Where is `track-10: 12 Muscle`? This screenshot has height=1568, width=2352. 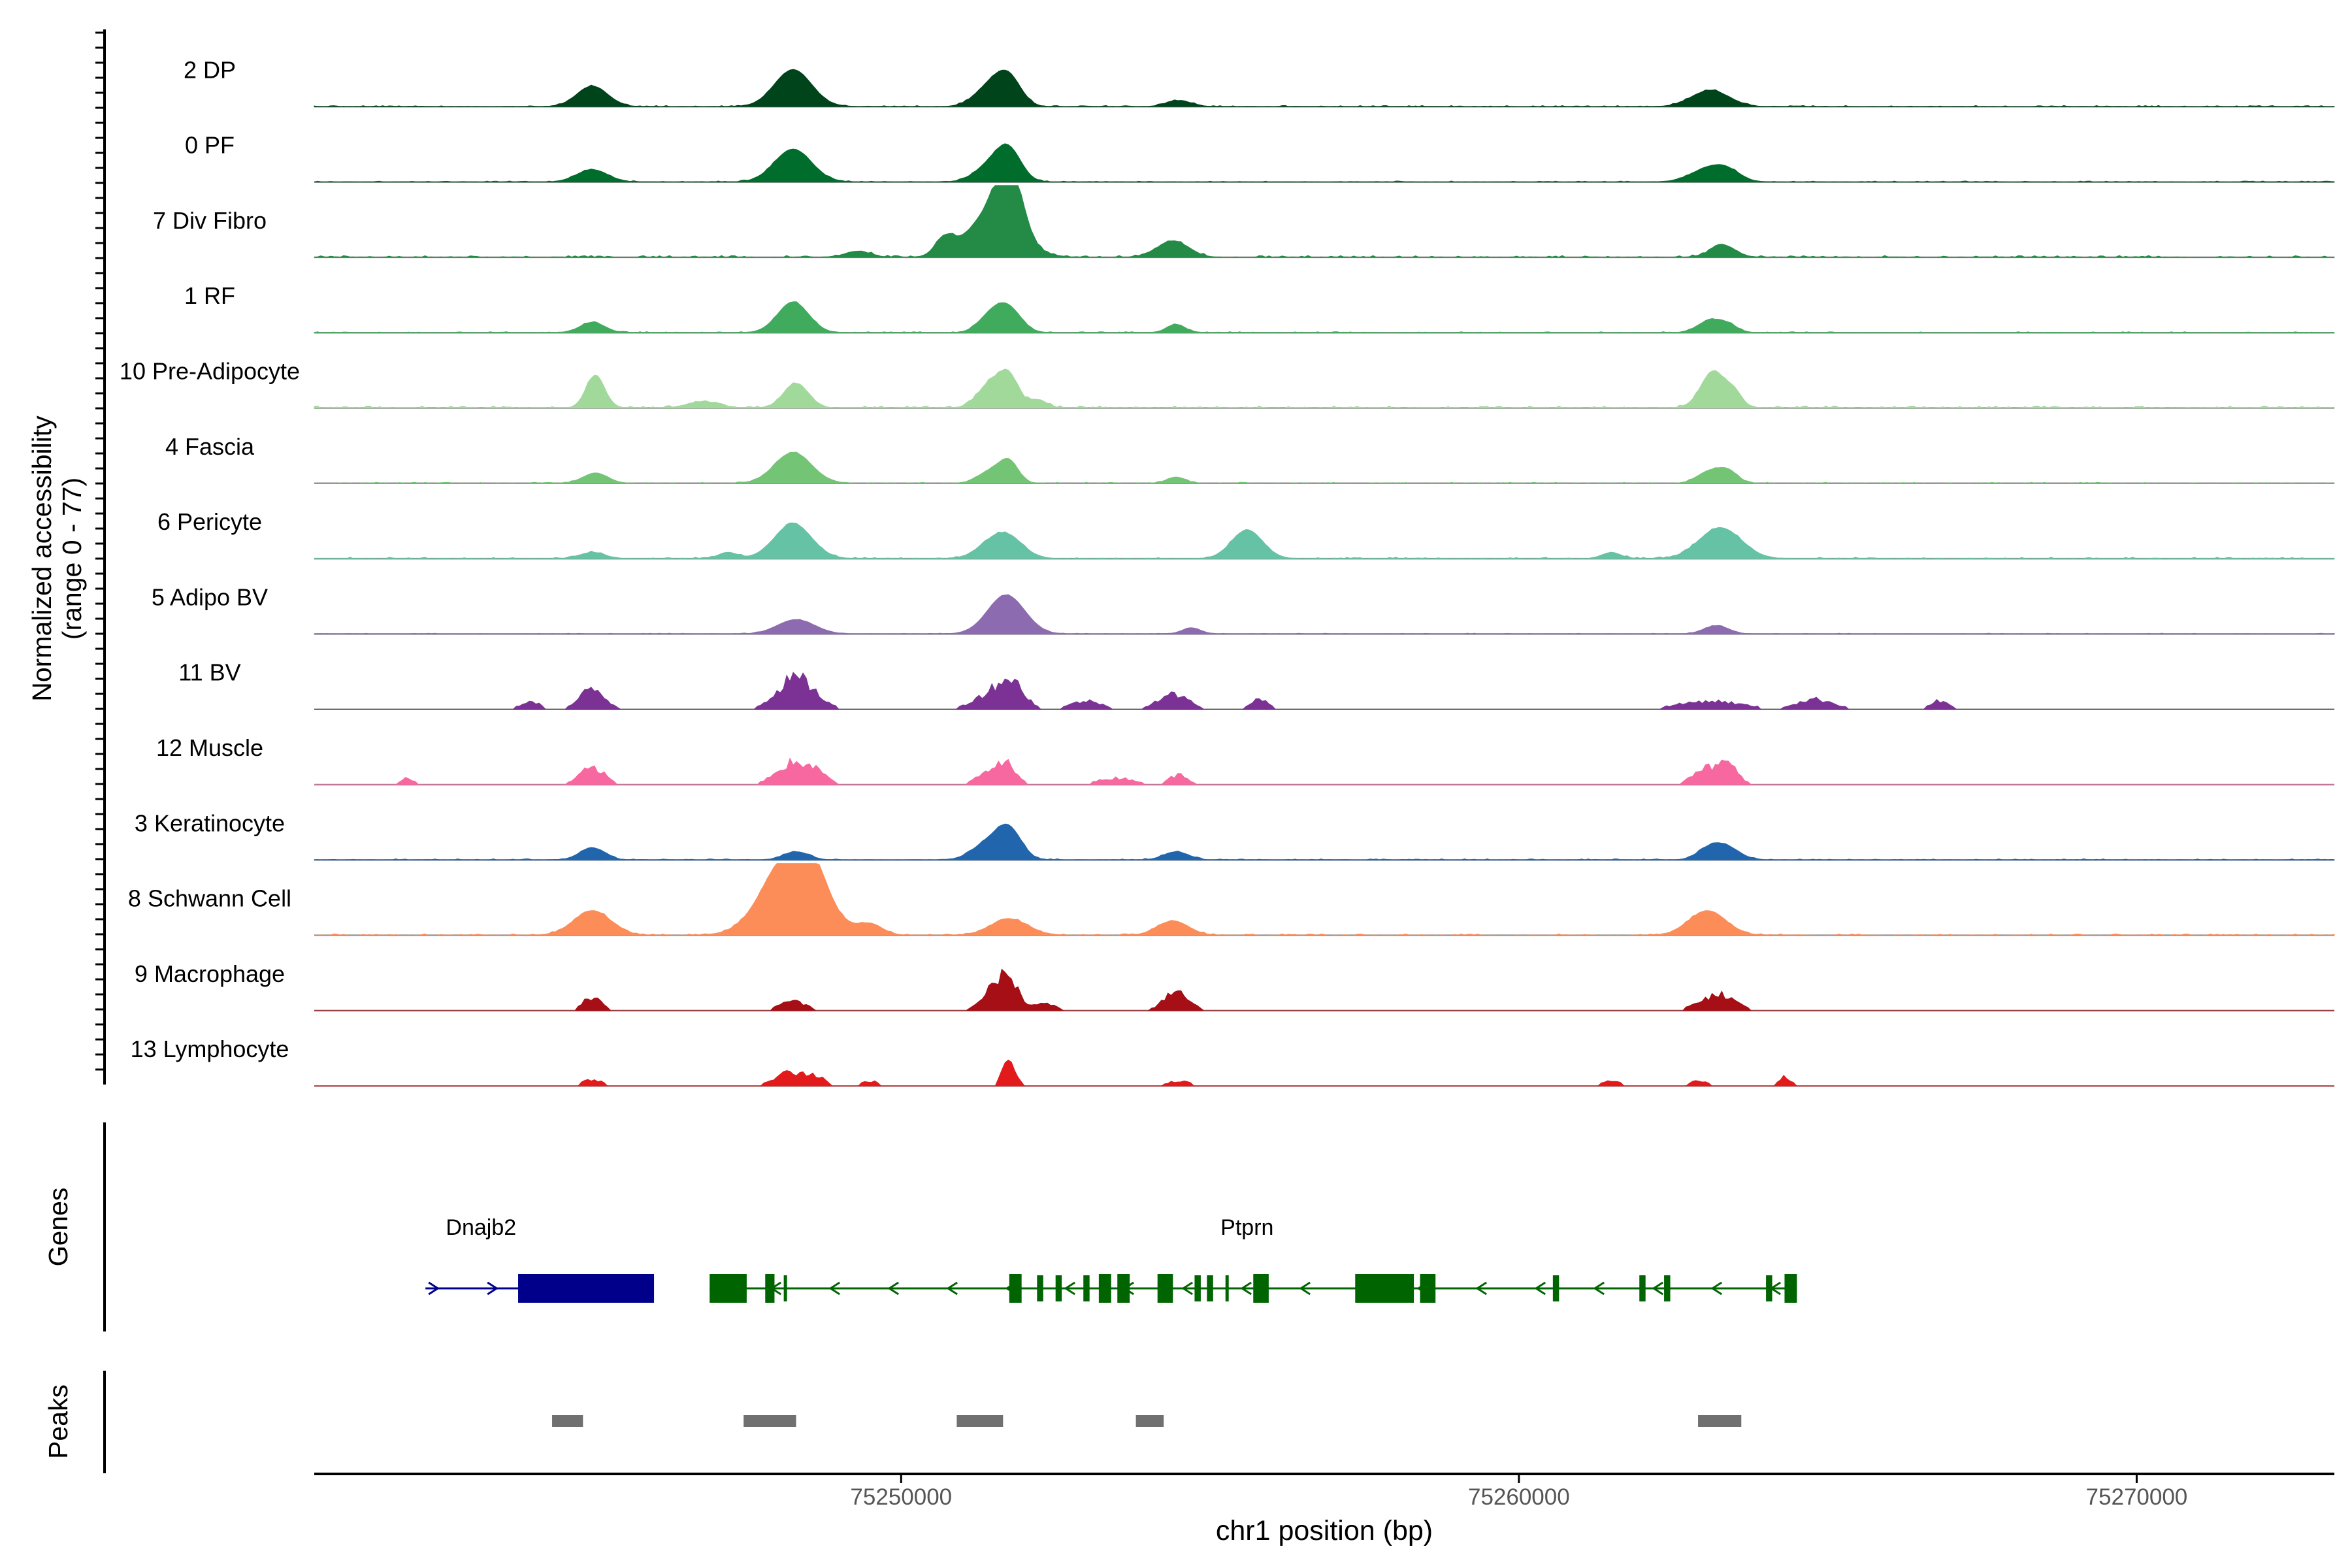 track-10: 12 Muscle is located at coordinates (1245, 760).